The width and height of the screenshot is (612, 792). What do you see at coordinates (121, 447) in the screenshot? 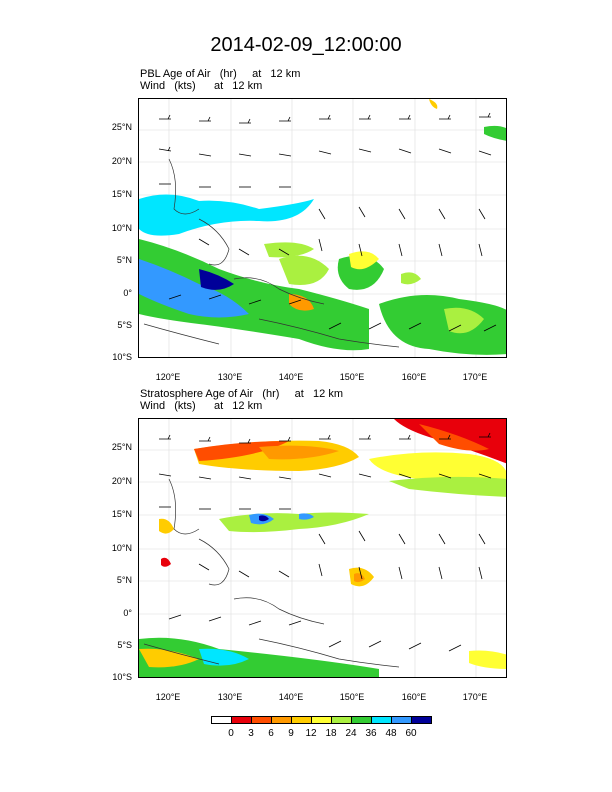
I see `strat-lat-label-25n: 25°N` at bounding box center [121, 447].